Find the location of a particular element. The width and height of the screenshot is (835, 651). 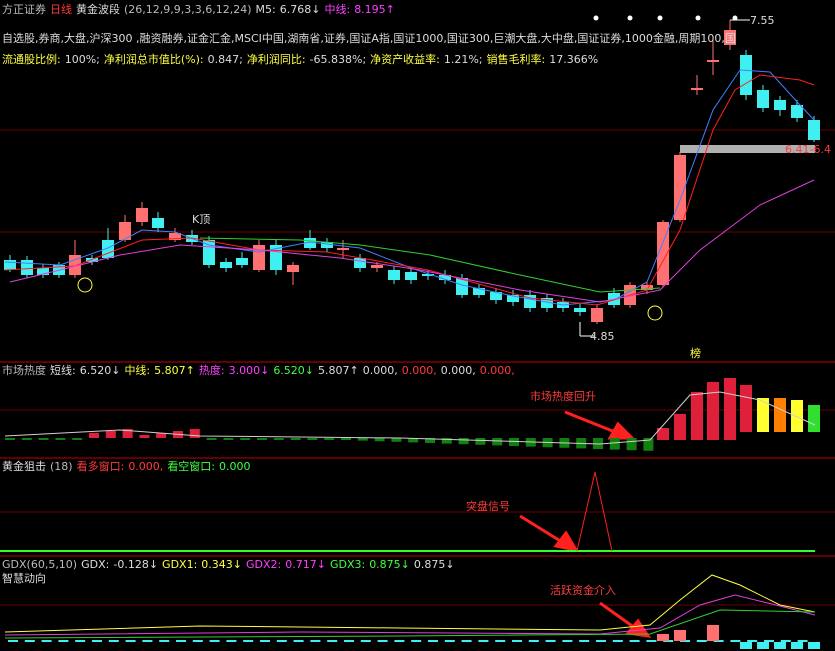

smileys is located at coordinates (370, 299).